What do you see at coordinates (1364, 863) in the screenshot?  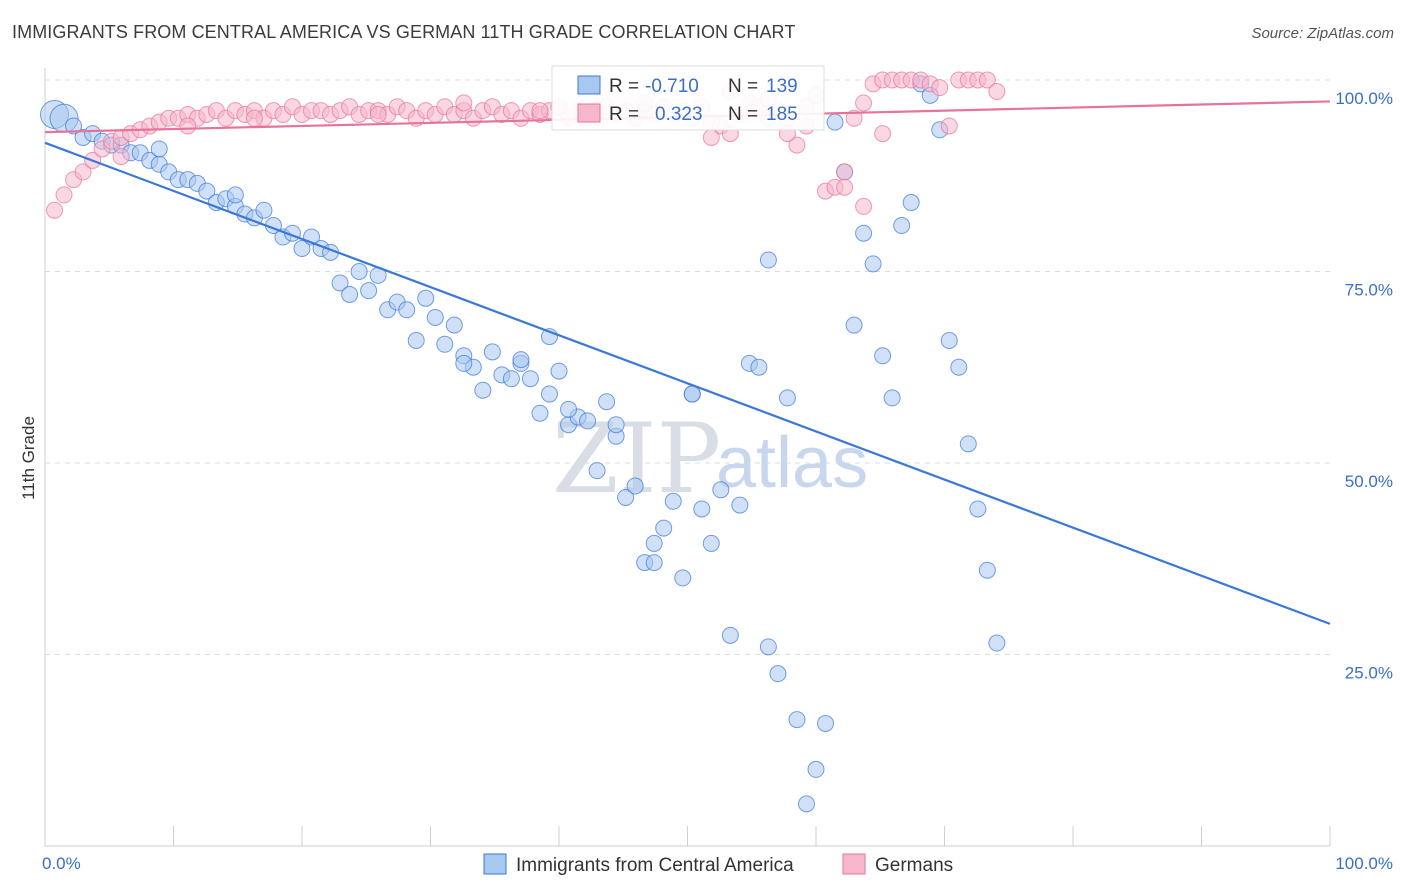 I see `x-tick-label-1: 100.0%` at bounding box center [1364, 863].